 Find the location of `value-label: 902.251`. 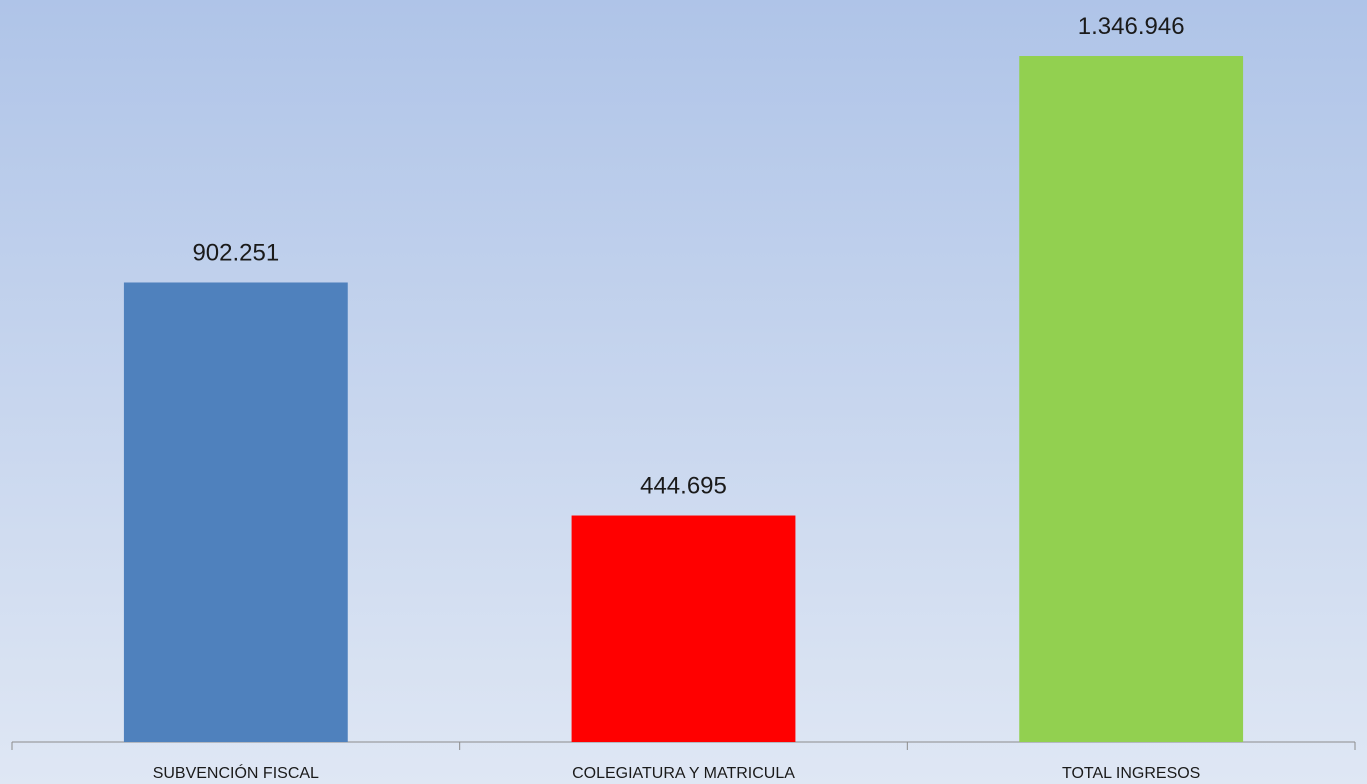

value-label: 902.251 is located at coordinates (235, 252).